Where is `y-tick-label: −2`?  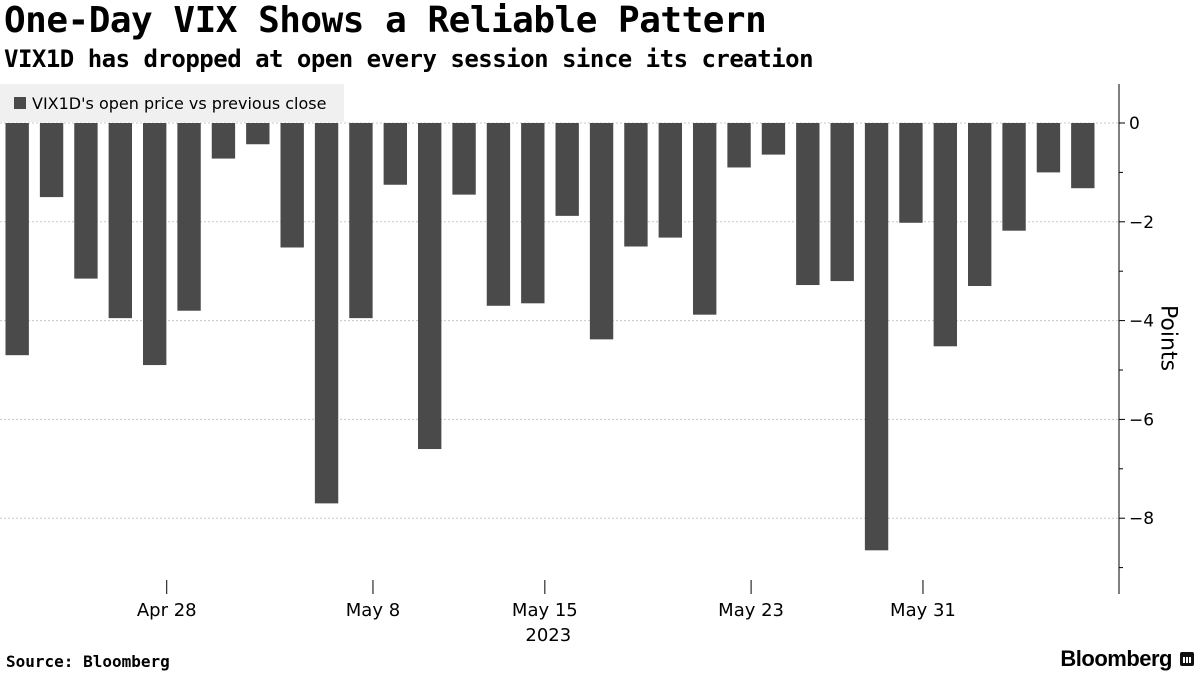
y-tick-label: −2 is located at coordinates (1141, 223).